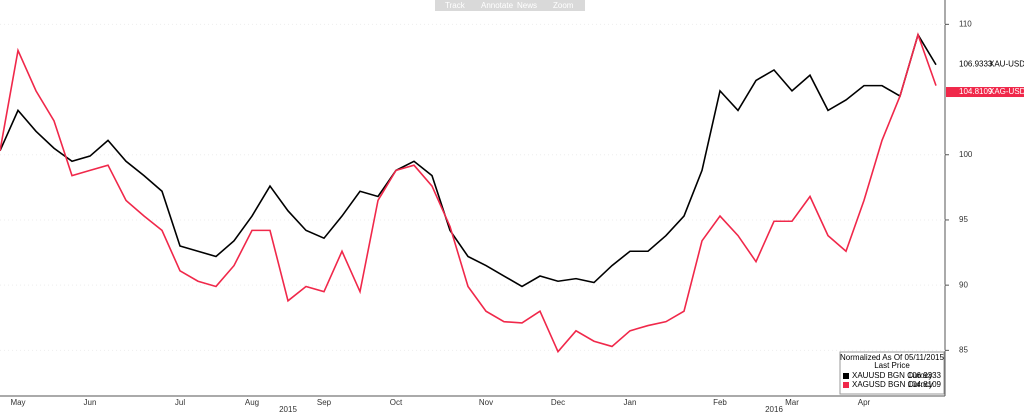  Describe the element at coordinates (925, 375) in the screenshot. I see `legend-value: 106.9333` at that location.